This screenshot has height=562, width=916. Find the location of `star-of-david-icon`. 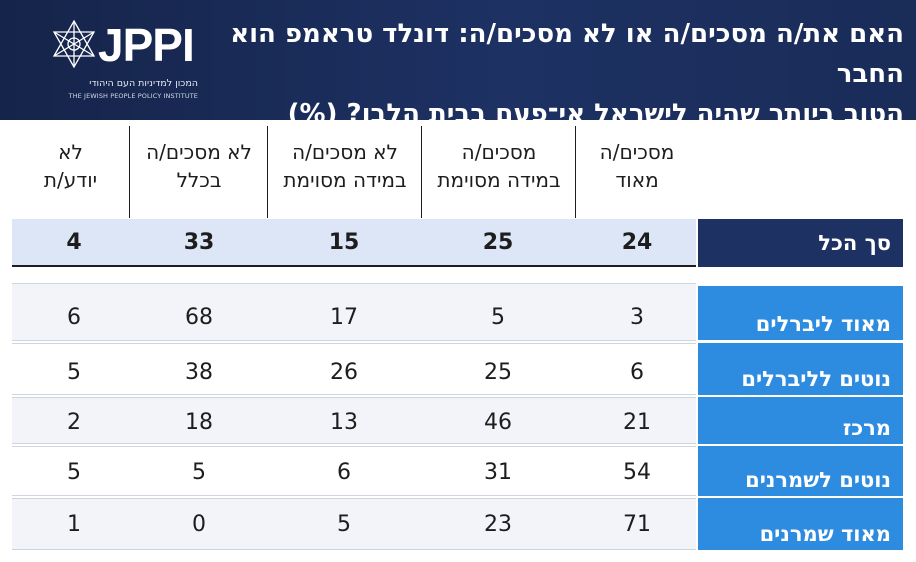

star-of-david-icon is located at coordinates (74, 44).